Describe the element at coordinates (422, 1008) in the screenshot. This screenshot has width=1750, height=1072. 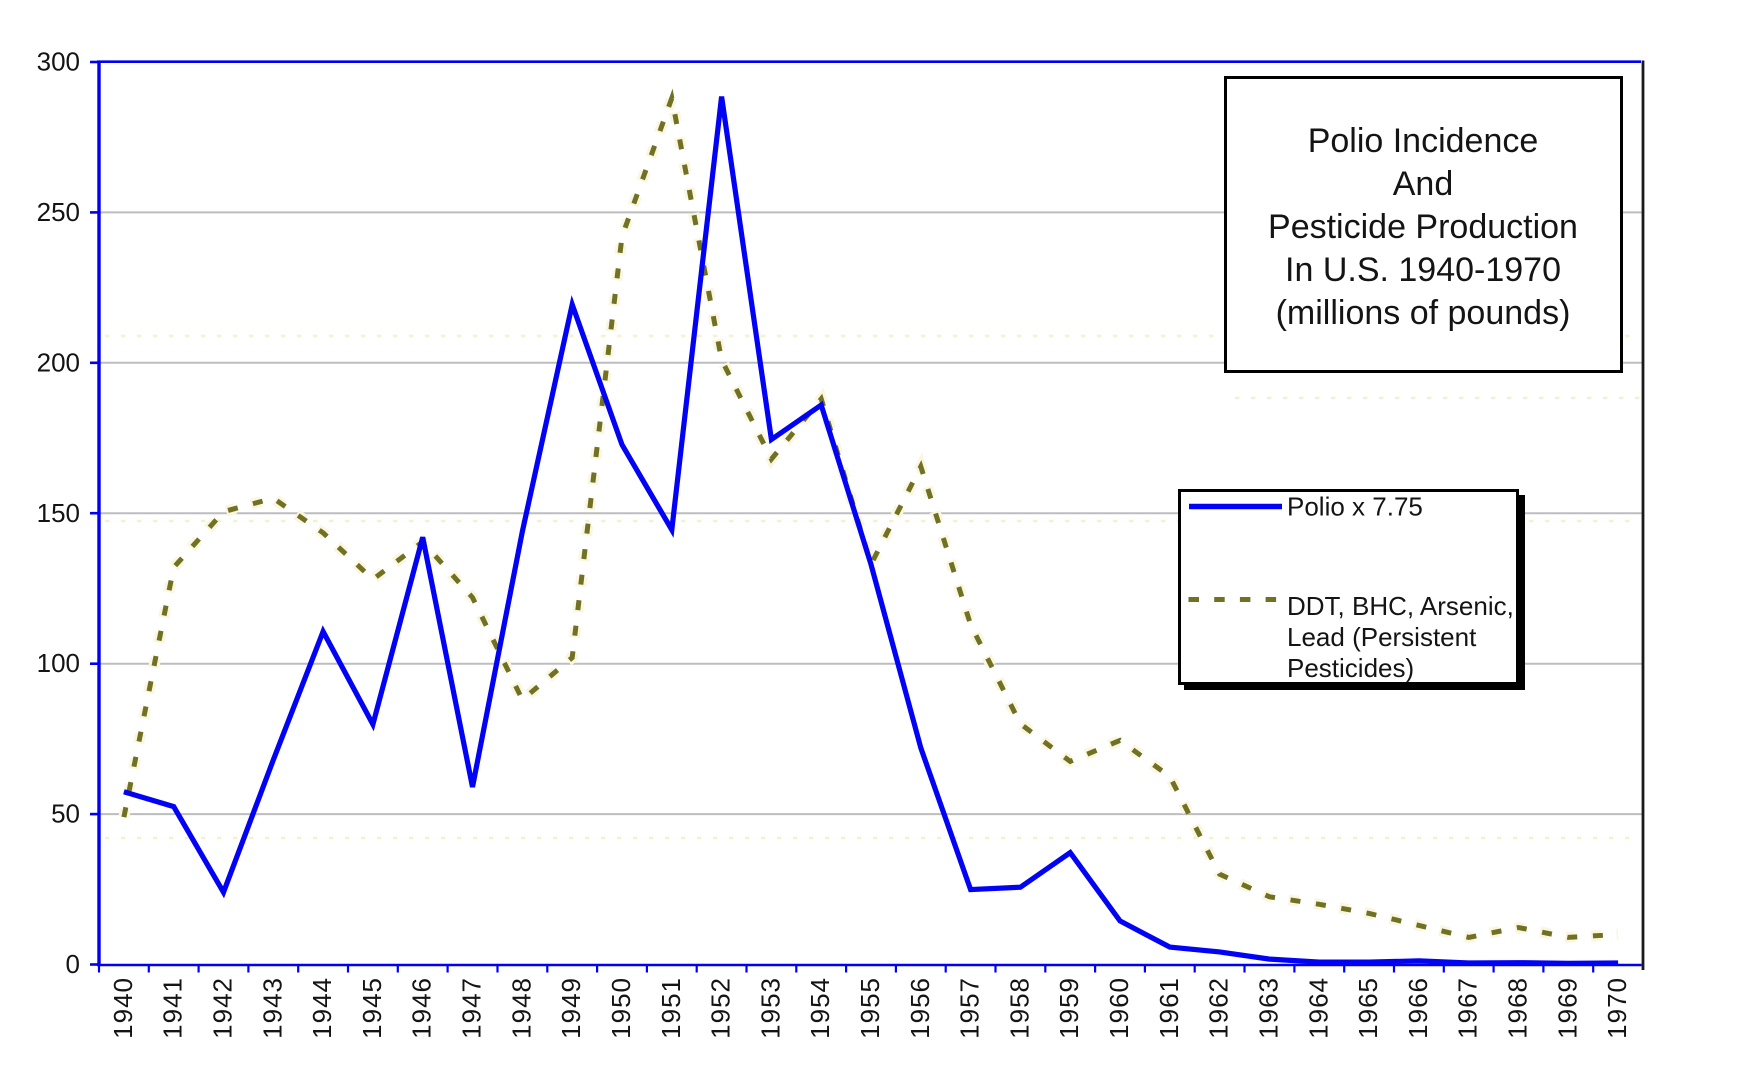
I see `svg-text: 1946` at that location.